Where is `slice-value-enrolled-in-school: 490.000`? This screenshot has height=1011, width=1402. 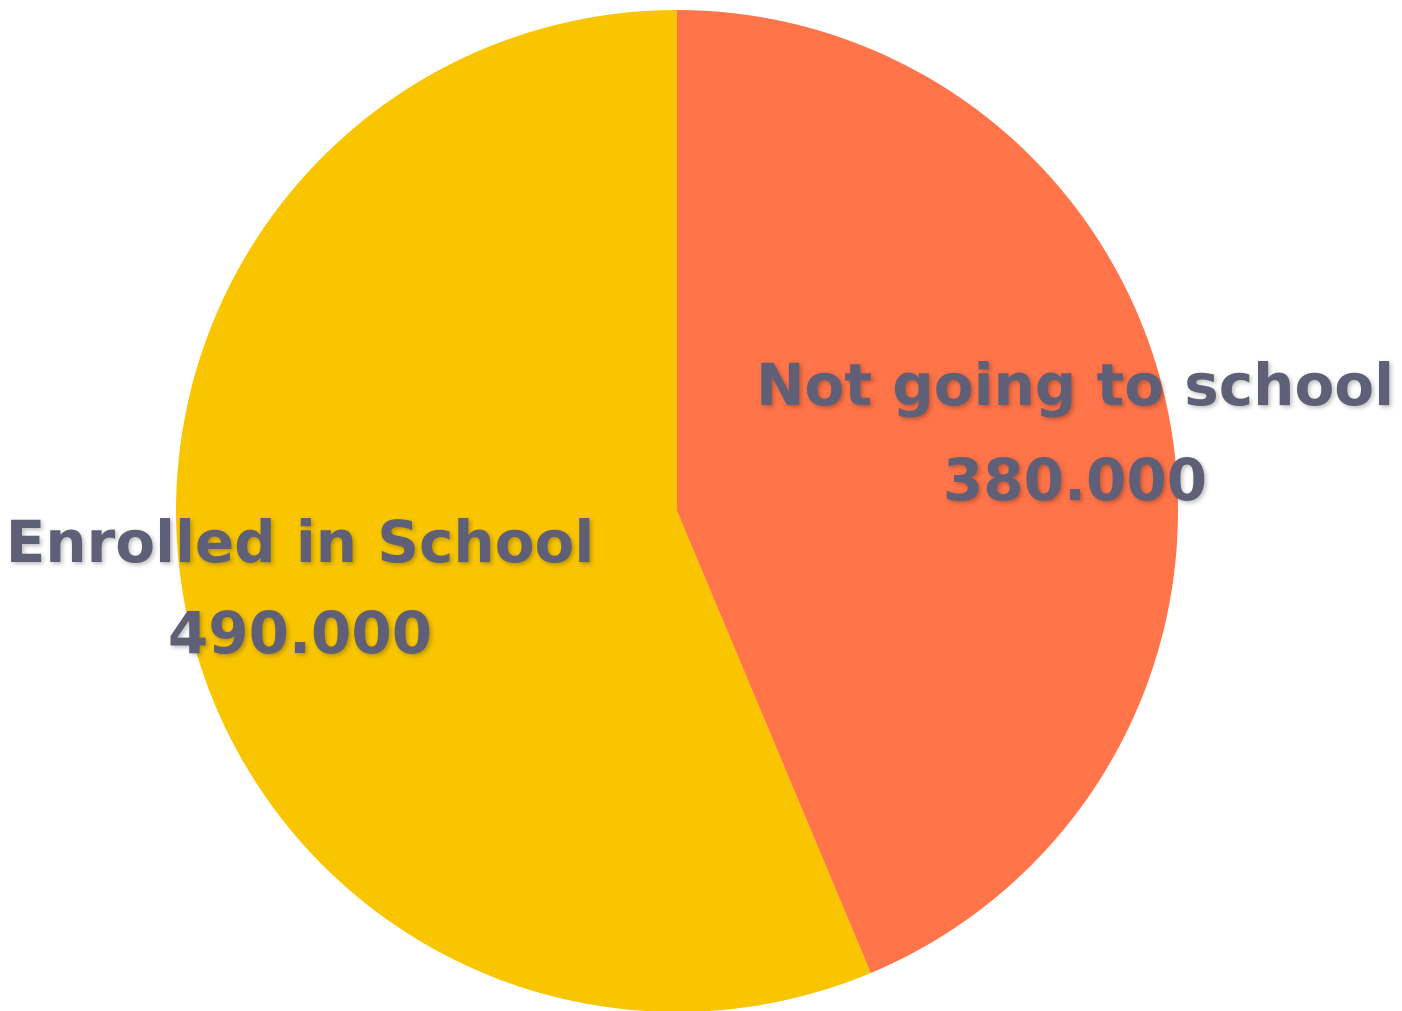
slice-value-enrolled-in-school: 490.000 is located at coordinates (300, 633).